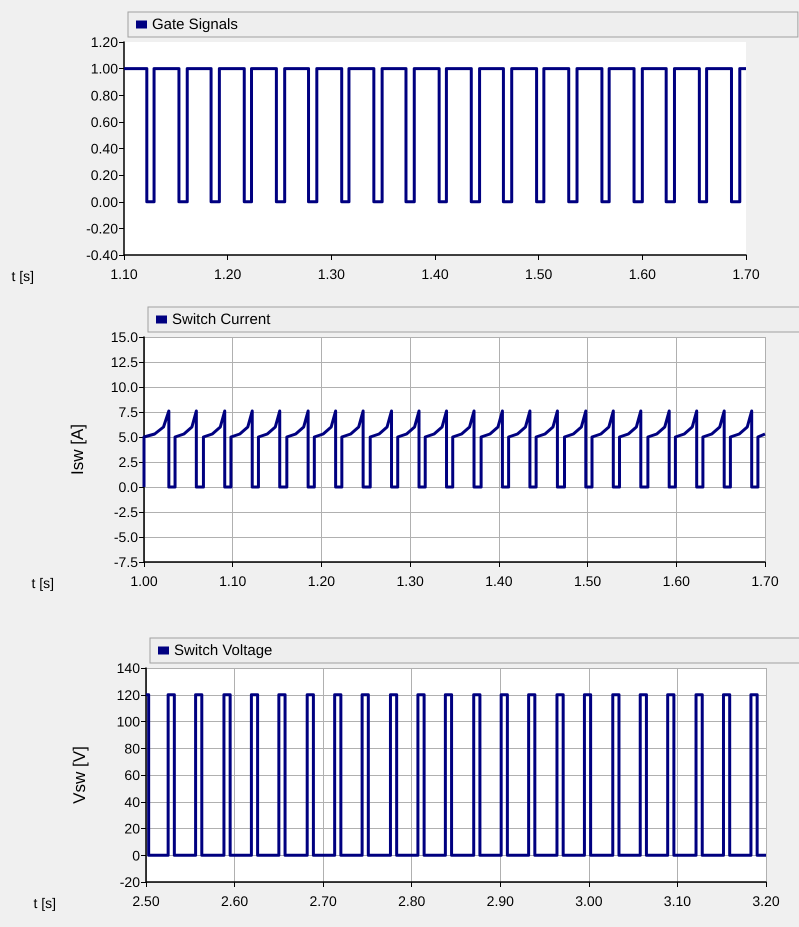 The image size is (799, 927). What do you see at coordinates (128, 694) in the screenshot?
I see `y-tick-label: 120` at bounding box center [128, 694].